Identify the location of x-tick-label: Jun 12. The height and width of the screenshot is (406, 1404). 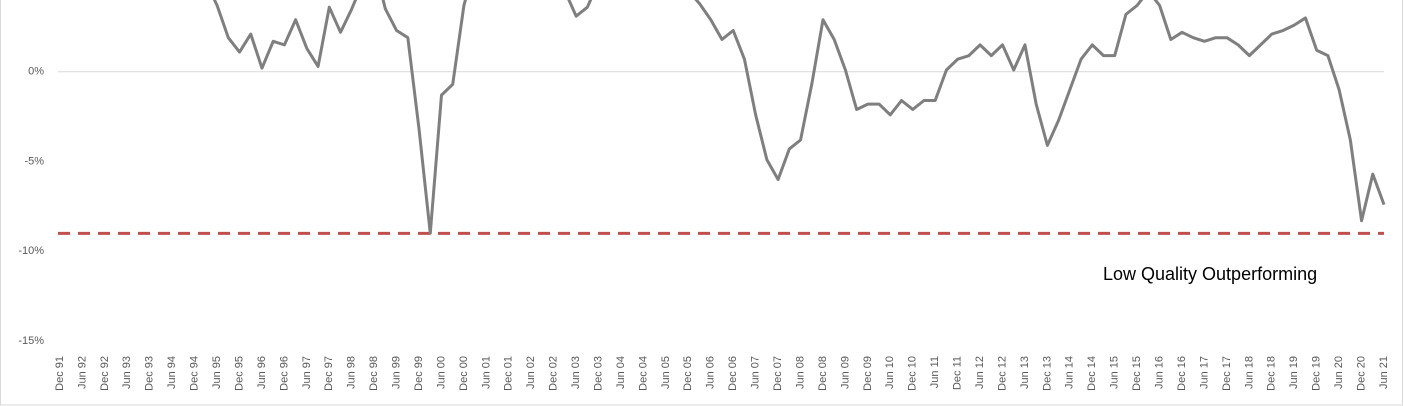
(980, 372).